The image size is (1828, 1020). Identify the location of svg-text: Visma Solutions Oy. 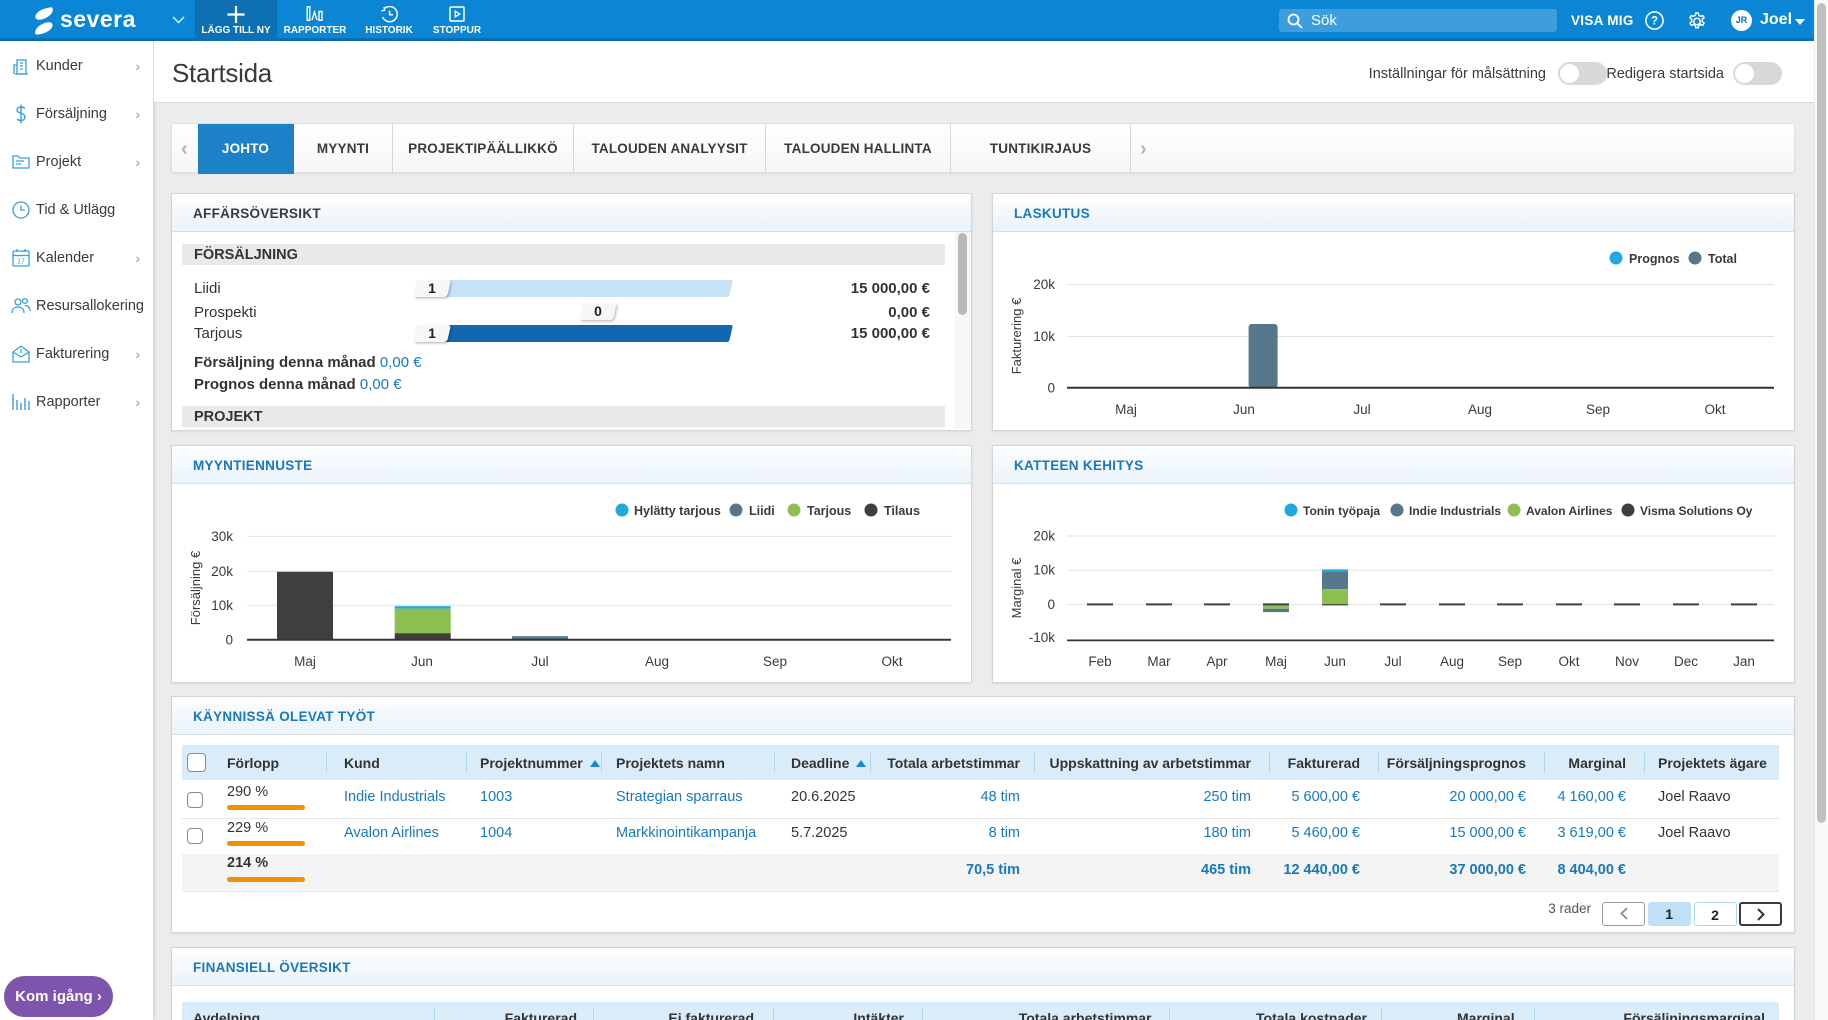
(1696, 511).